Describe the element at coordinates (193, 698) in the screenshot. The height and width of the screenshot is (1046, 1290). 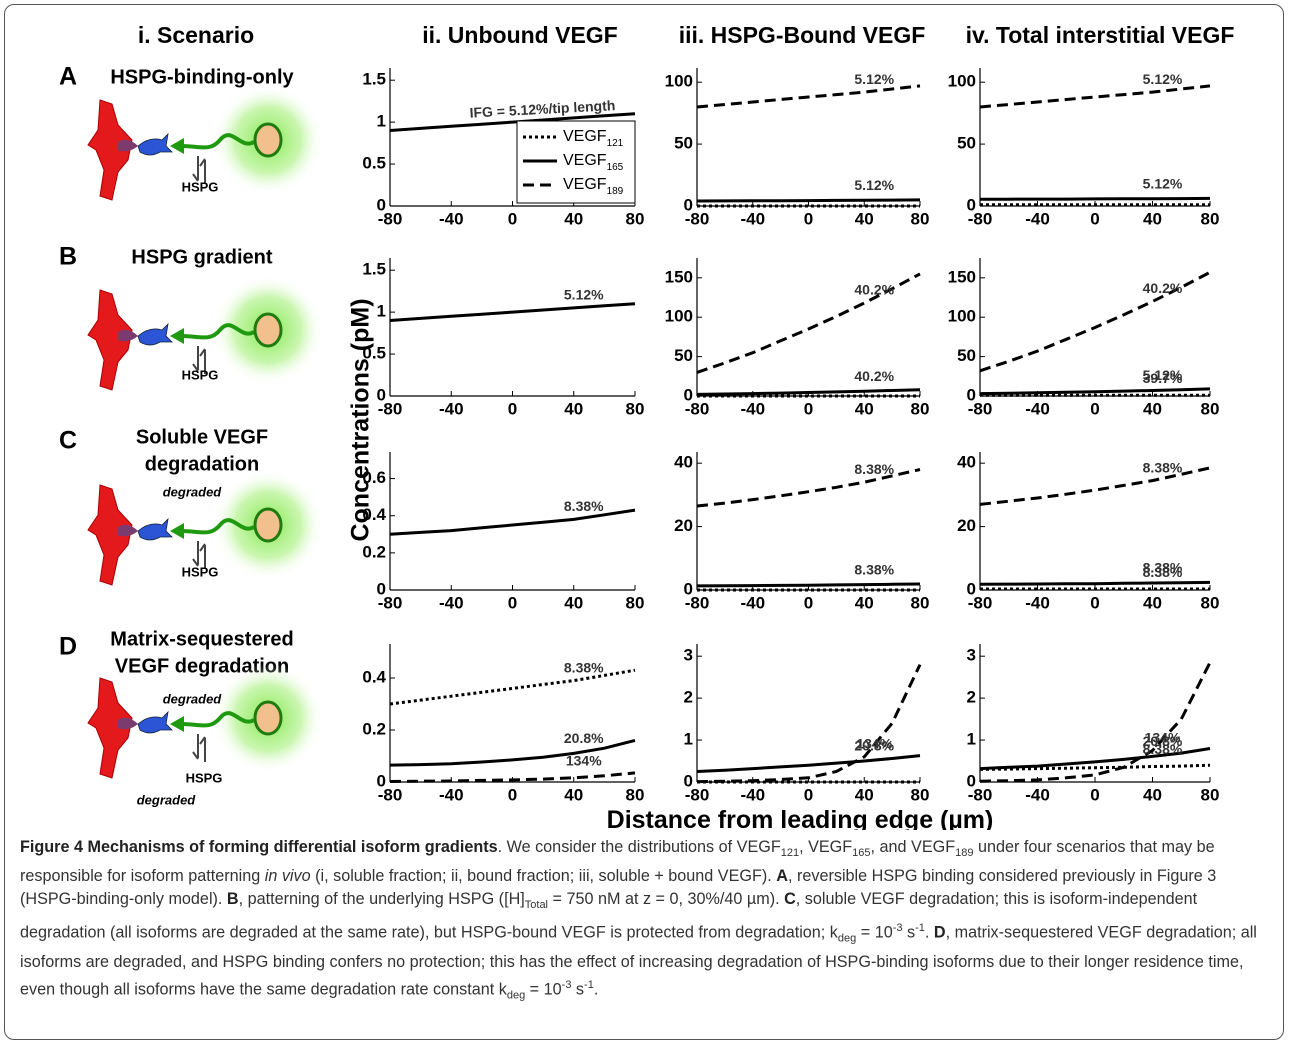
I see `scenario-label: degraded` at that location.